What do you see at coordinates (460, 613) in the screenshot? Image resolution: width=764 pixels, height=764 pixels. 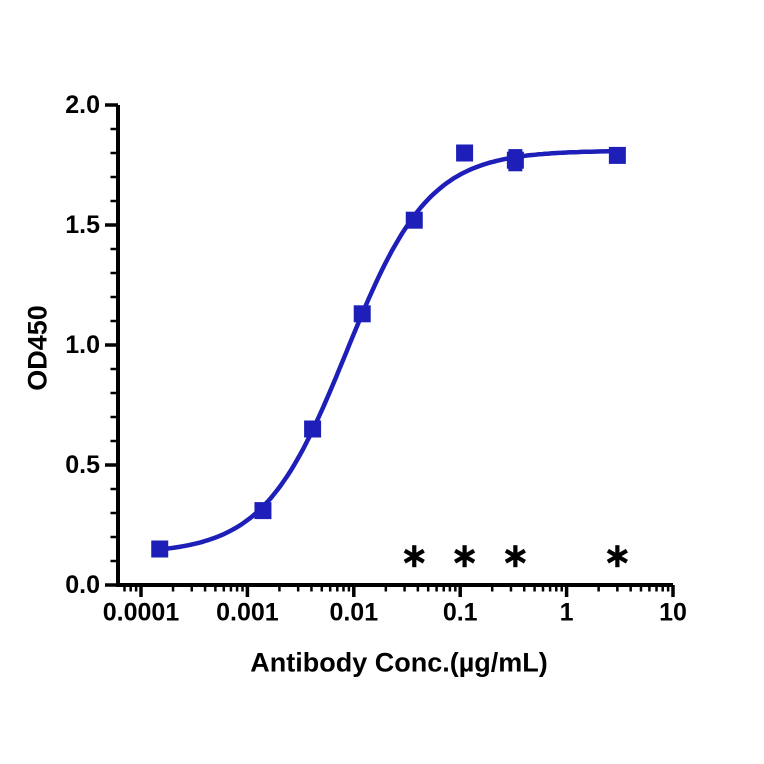 I see `x-tick-label: 0.1` at bounding box center [460, 613].